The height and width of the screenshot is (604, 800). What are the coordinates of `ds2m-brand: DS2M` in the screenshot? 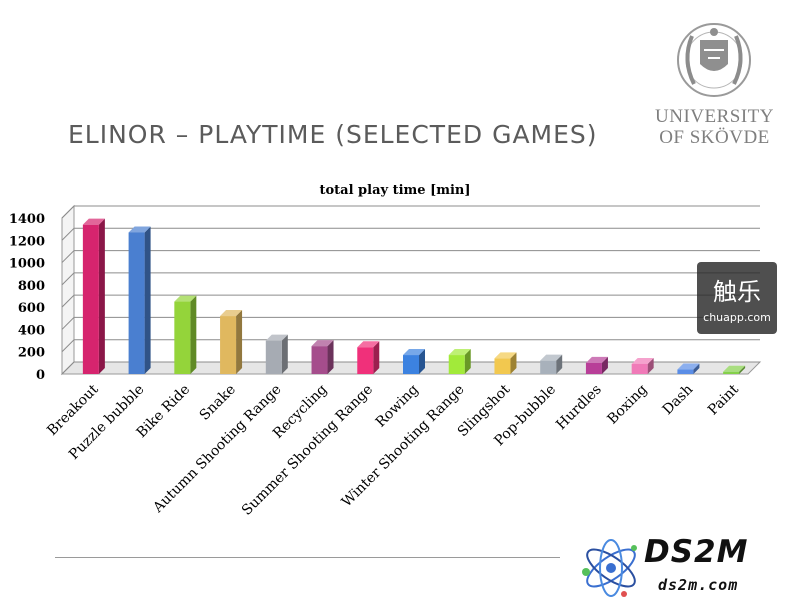 It's located at (696, 552).